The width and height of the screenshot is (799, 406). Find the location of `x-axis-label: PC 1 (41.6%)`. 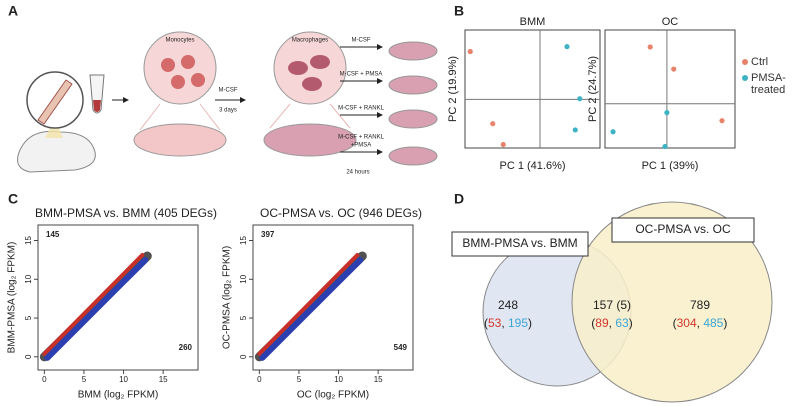

x-axis-label: PC 1 (41.6%) is located at coordinates (532, 166).